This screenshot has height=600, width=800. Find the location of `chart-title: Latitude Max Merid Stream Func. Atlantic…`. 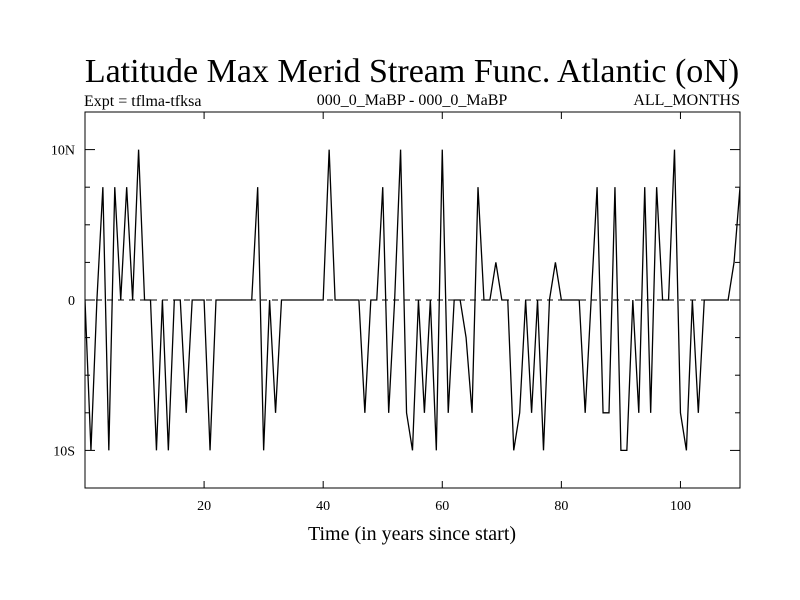

chart-title: Latitude Max Merid Stream Func. Atlantic… is located at coordinates (412, 71).